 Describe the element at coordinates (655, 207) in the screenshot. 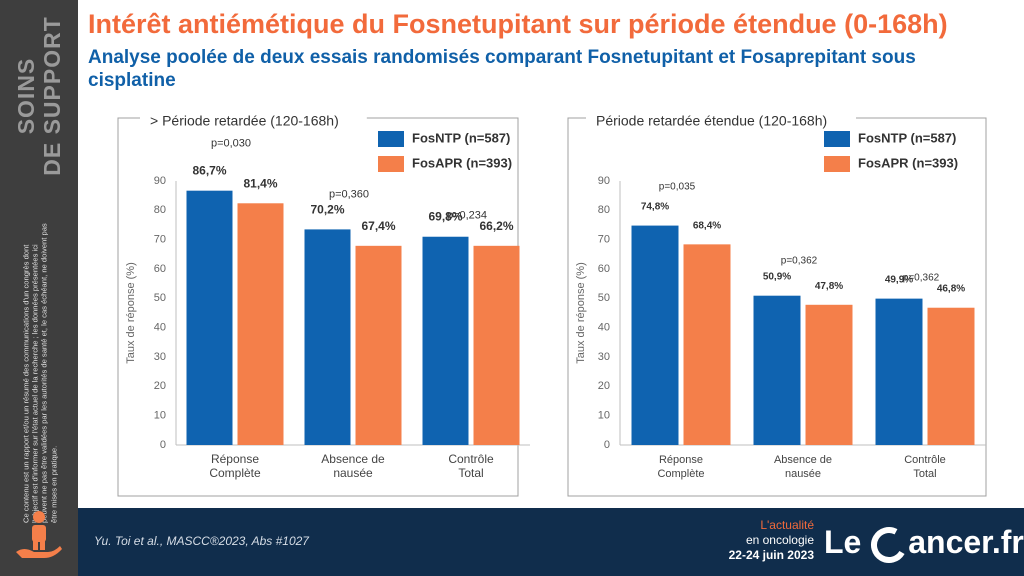

I see `data-label: 74,8%` at that location.